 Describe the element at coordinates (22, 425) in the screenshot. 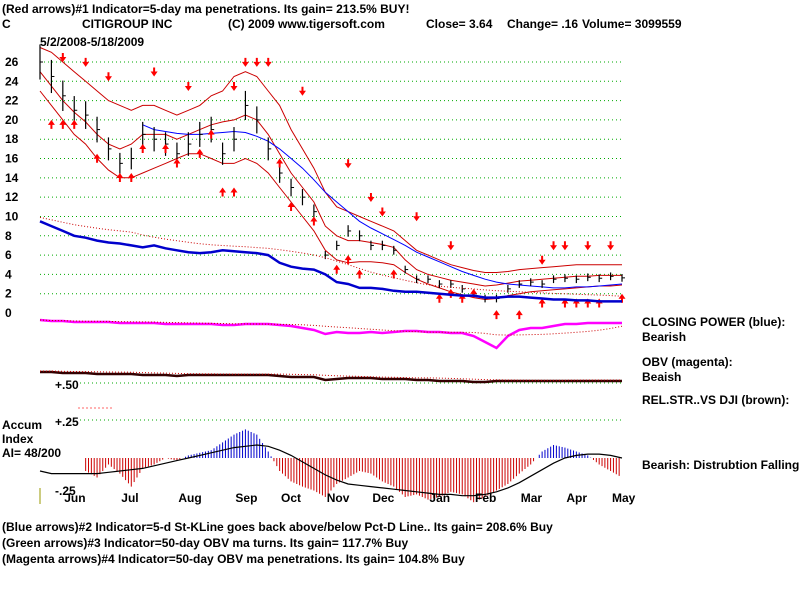

I see `accum-title: Accum` at that location.